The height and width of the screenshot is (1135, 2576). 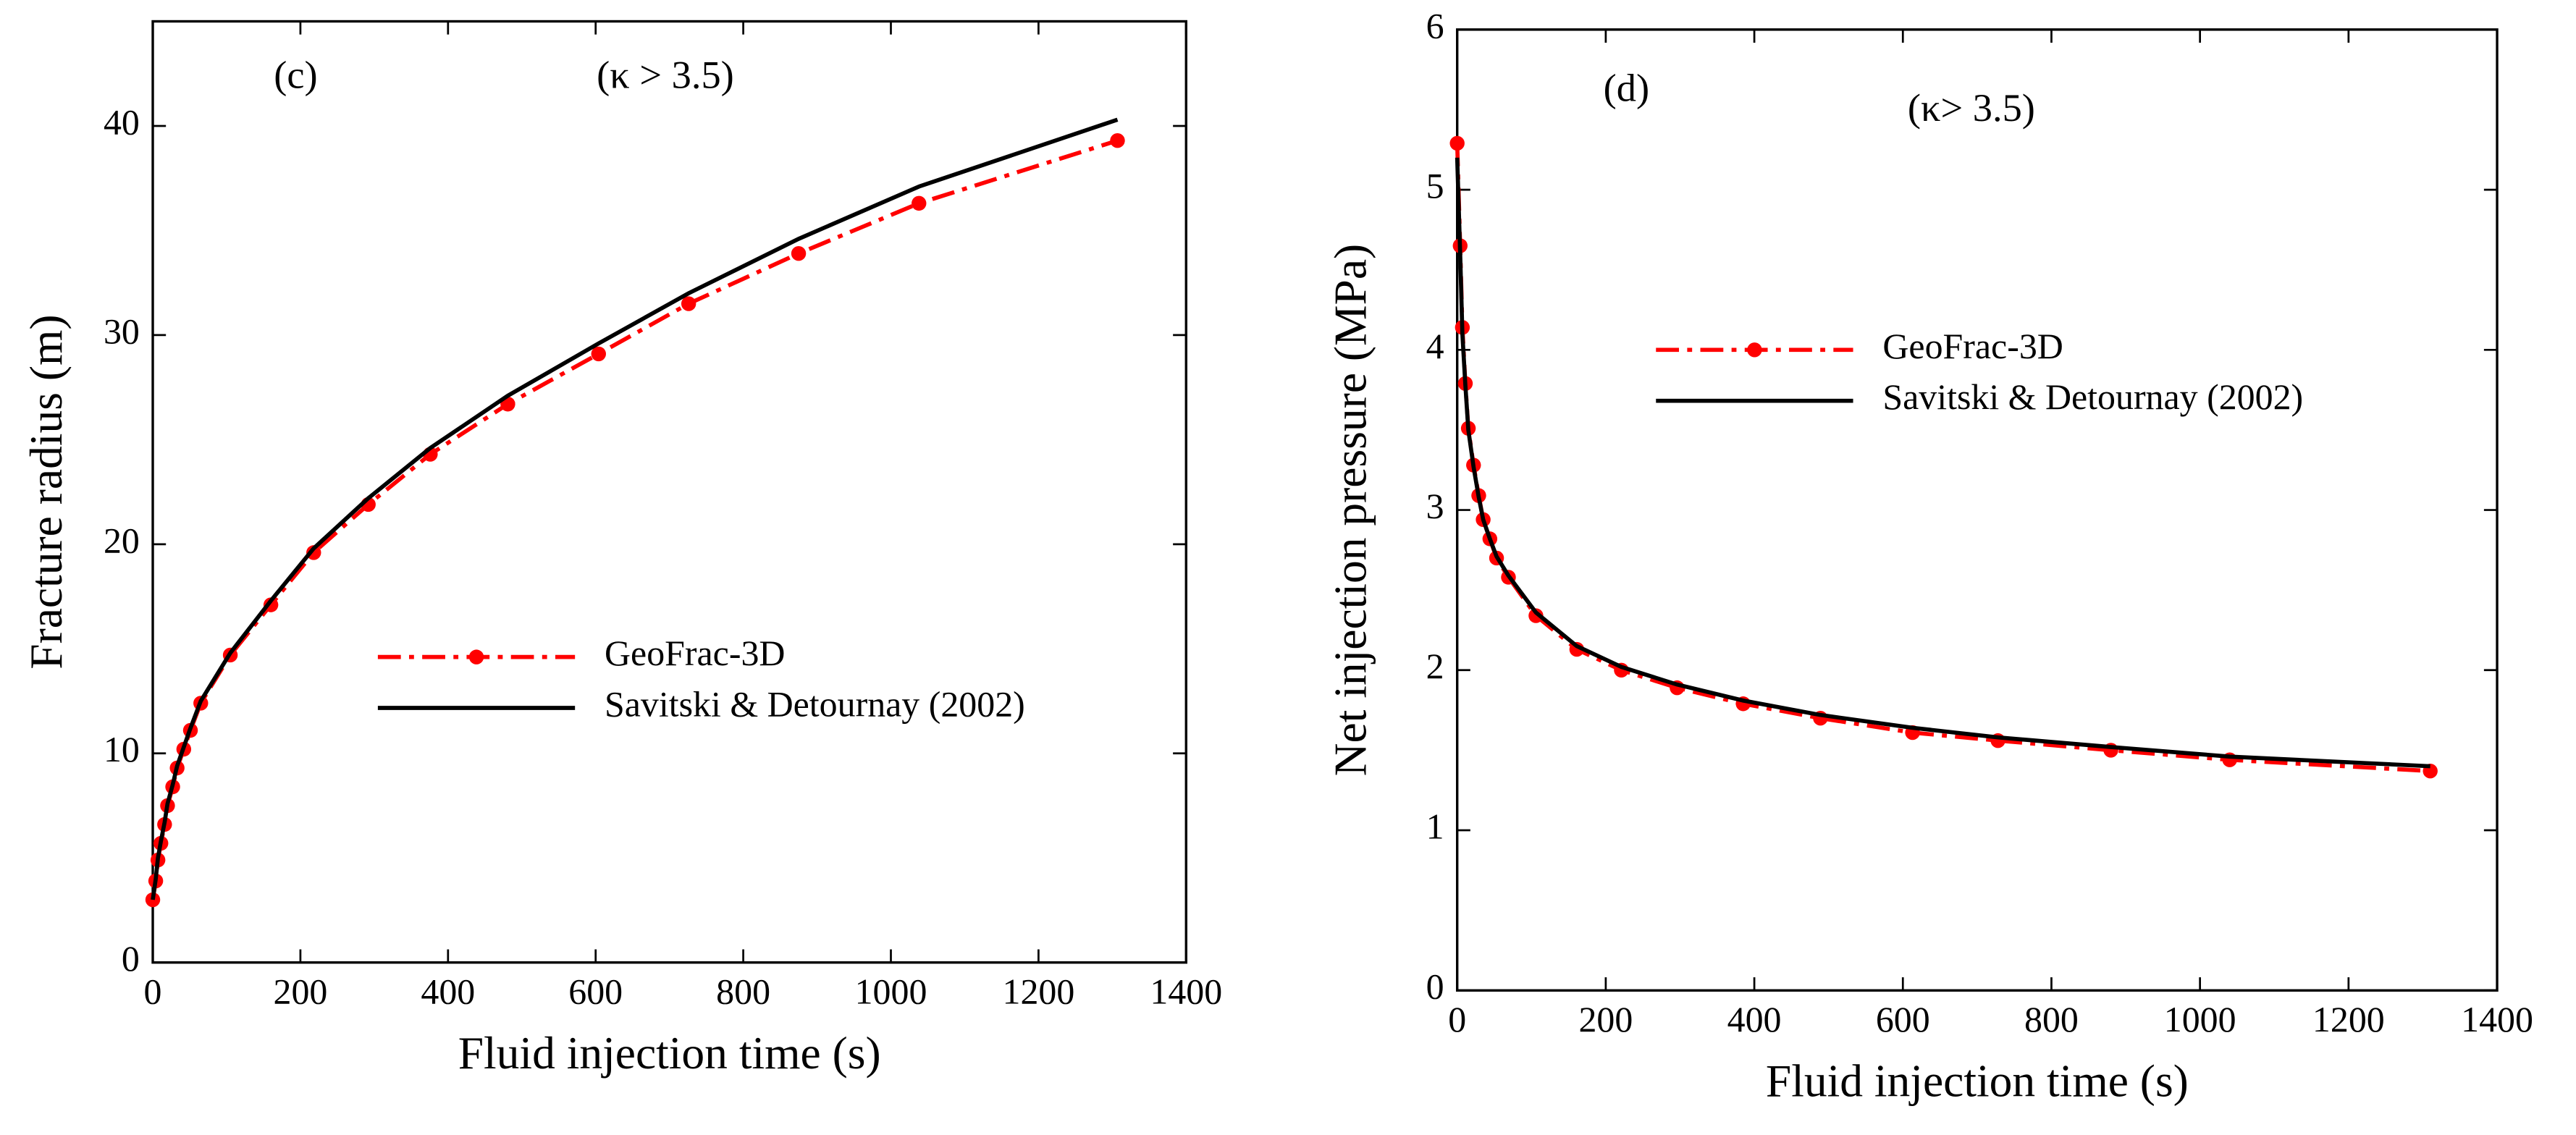 I want to click on y-tick-label: 40, so click(x=122, y=122).